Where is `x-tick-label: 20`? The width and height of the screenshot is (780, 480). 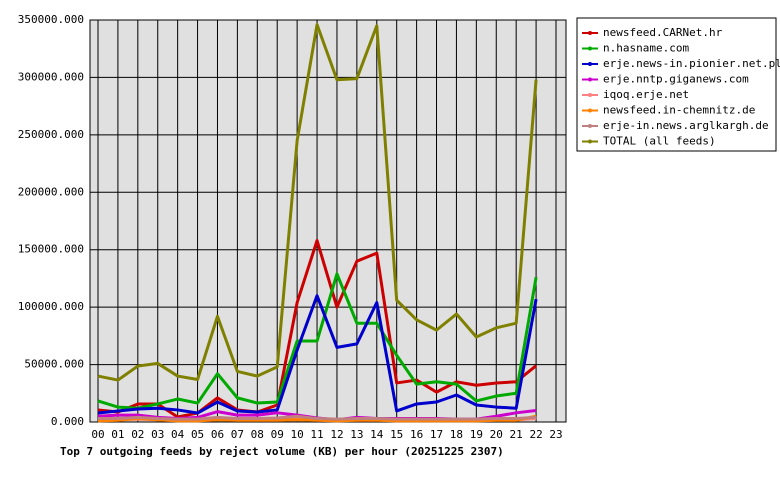 x-tick-label: 20 is located at coordinates (496, 434).